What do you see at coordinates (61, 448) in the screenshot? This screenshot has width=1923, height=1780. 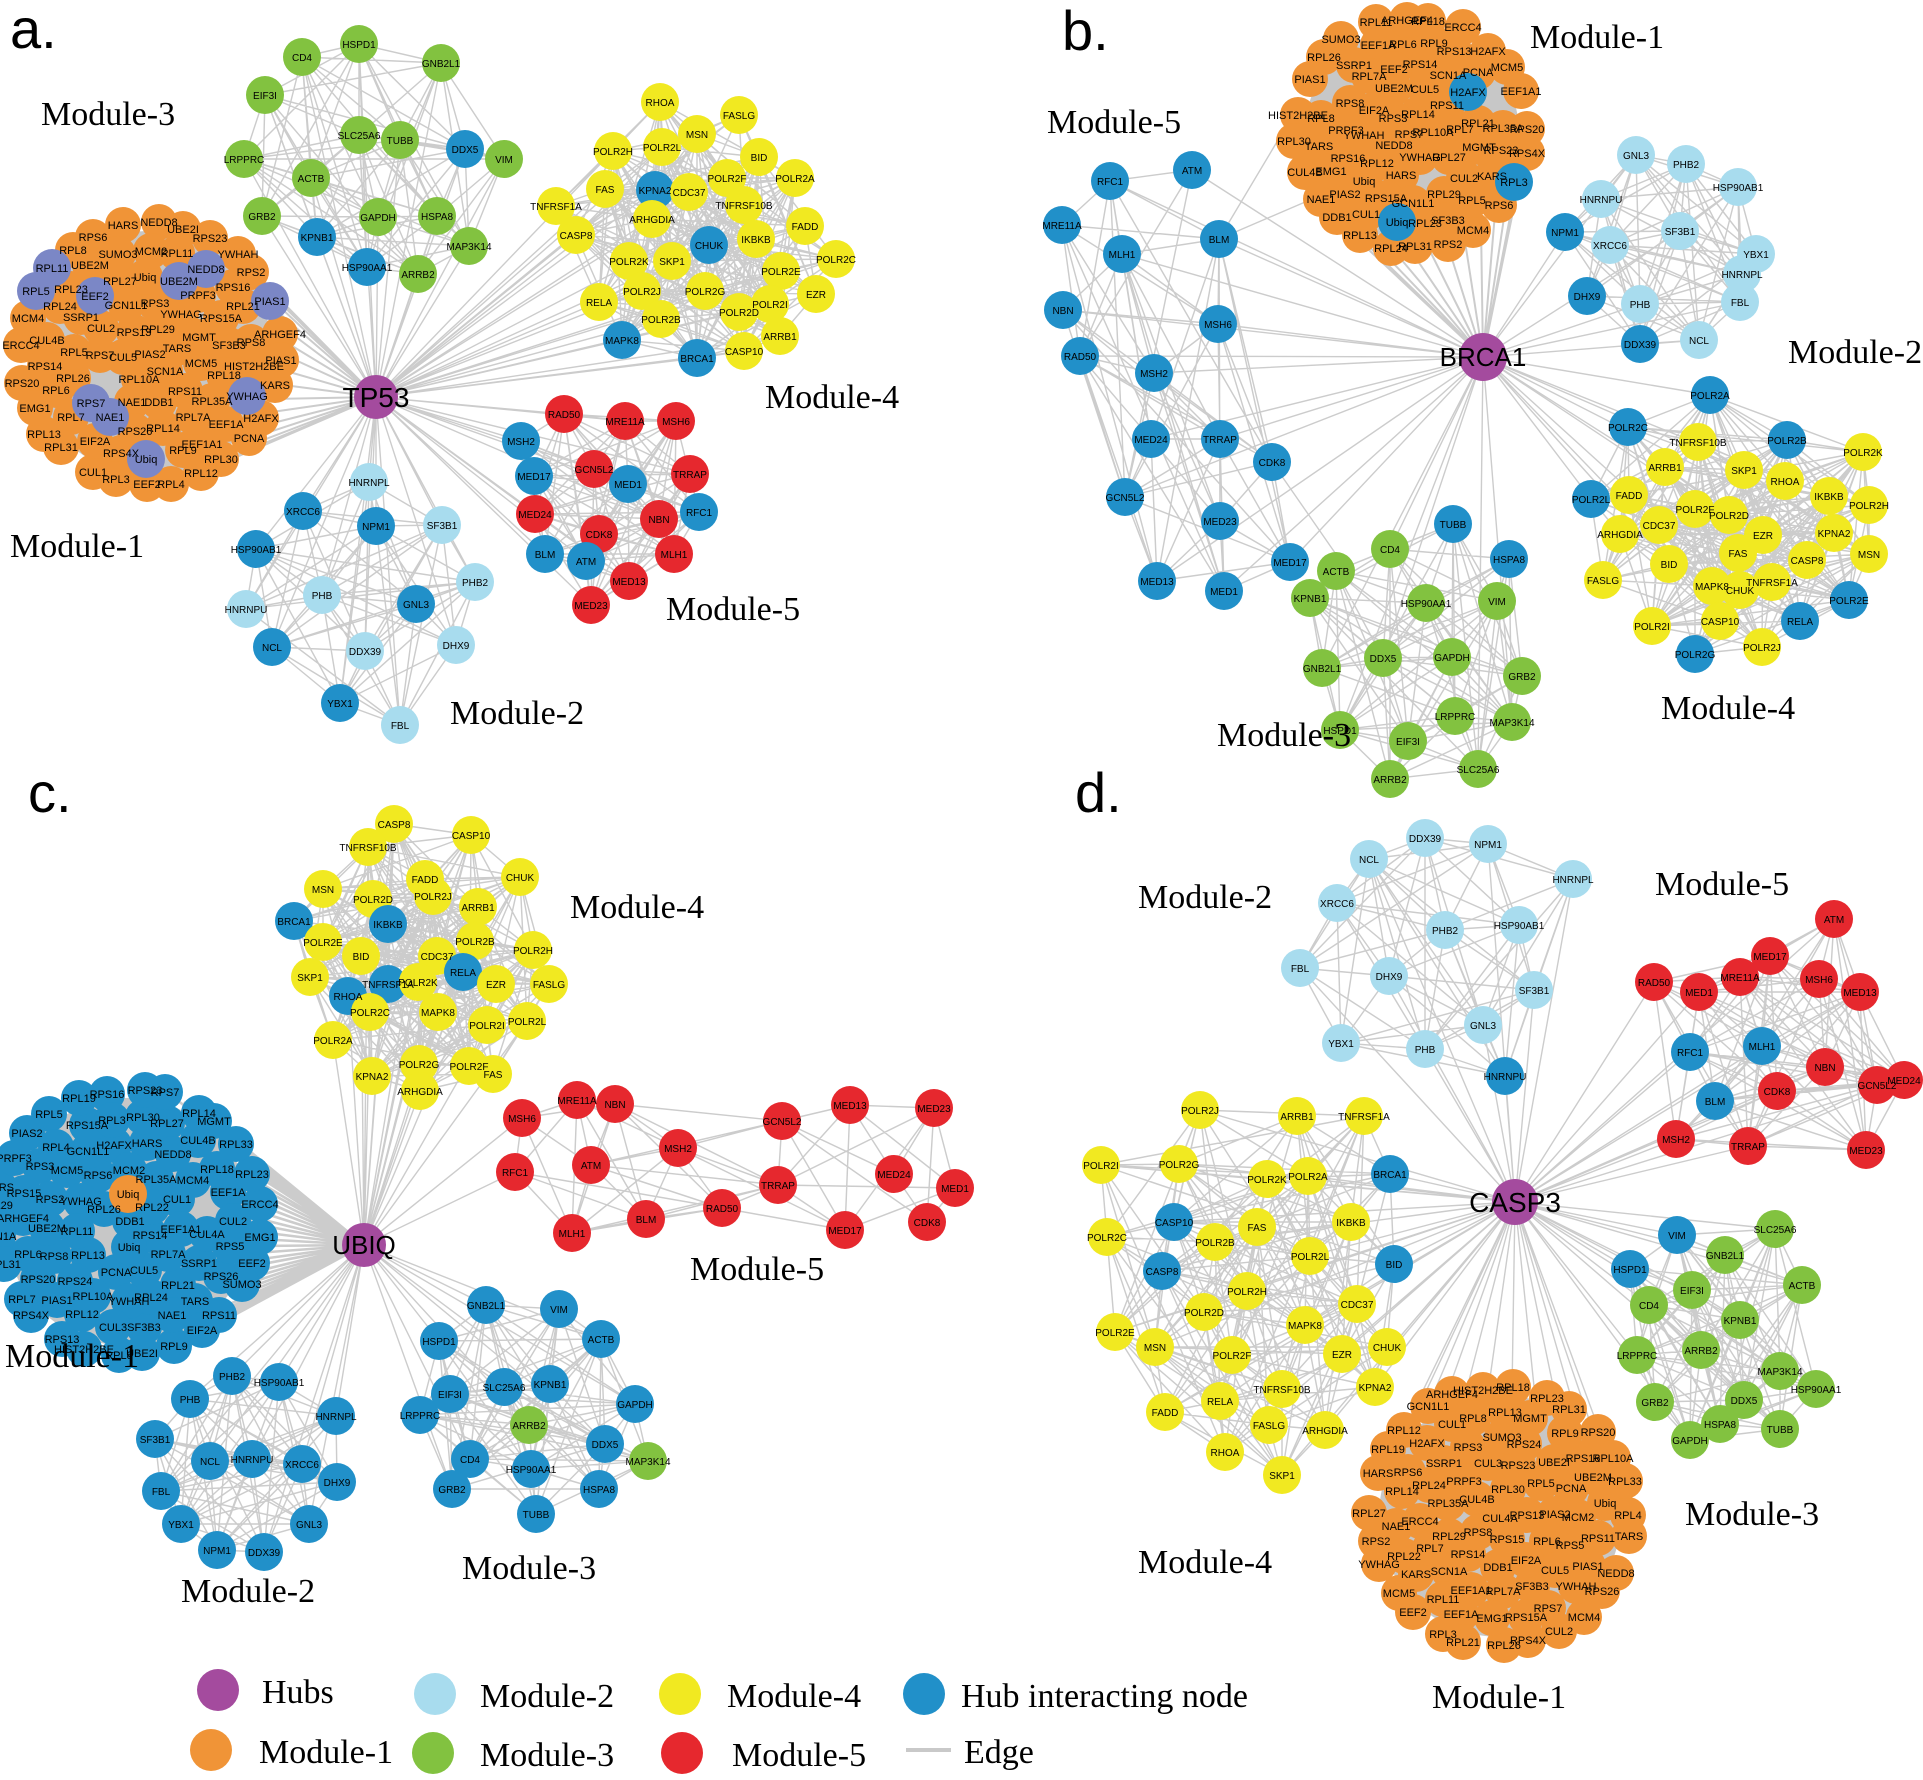 I see `svg-text: RPL31` at bounding box center [61, 448].